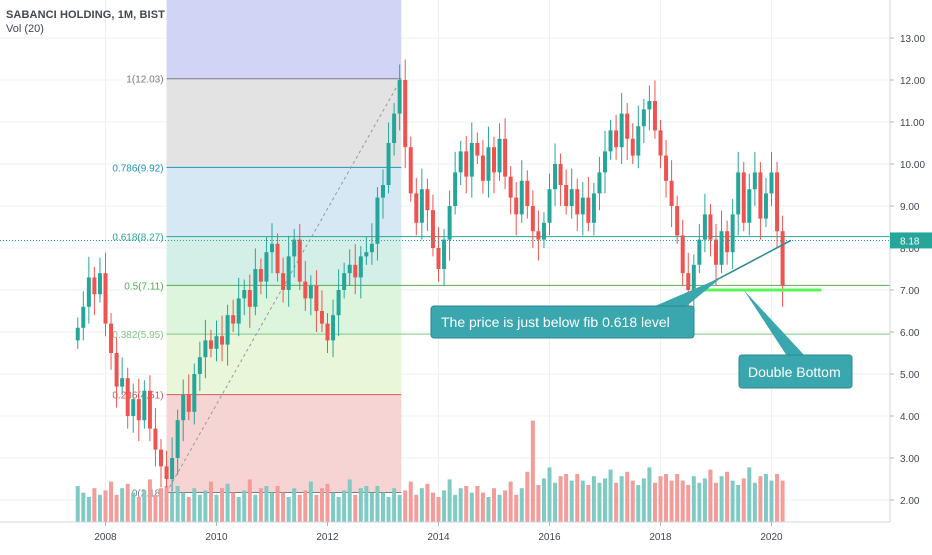 The image size is (932, 555). I want to click on fib-level-label: 0.236(4.51), so click(137, 396).